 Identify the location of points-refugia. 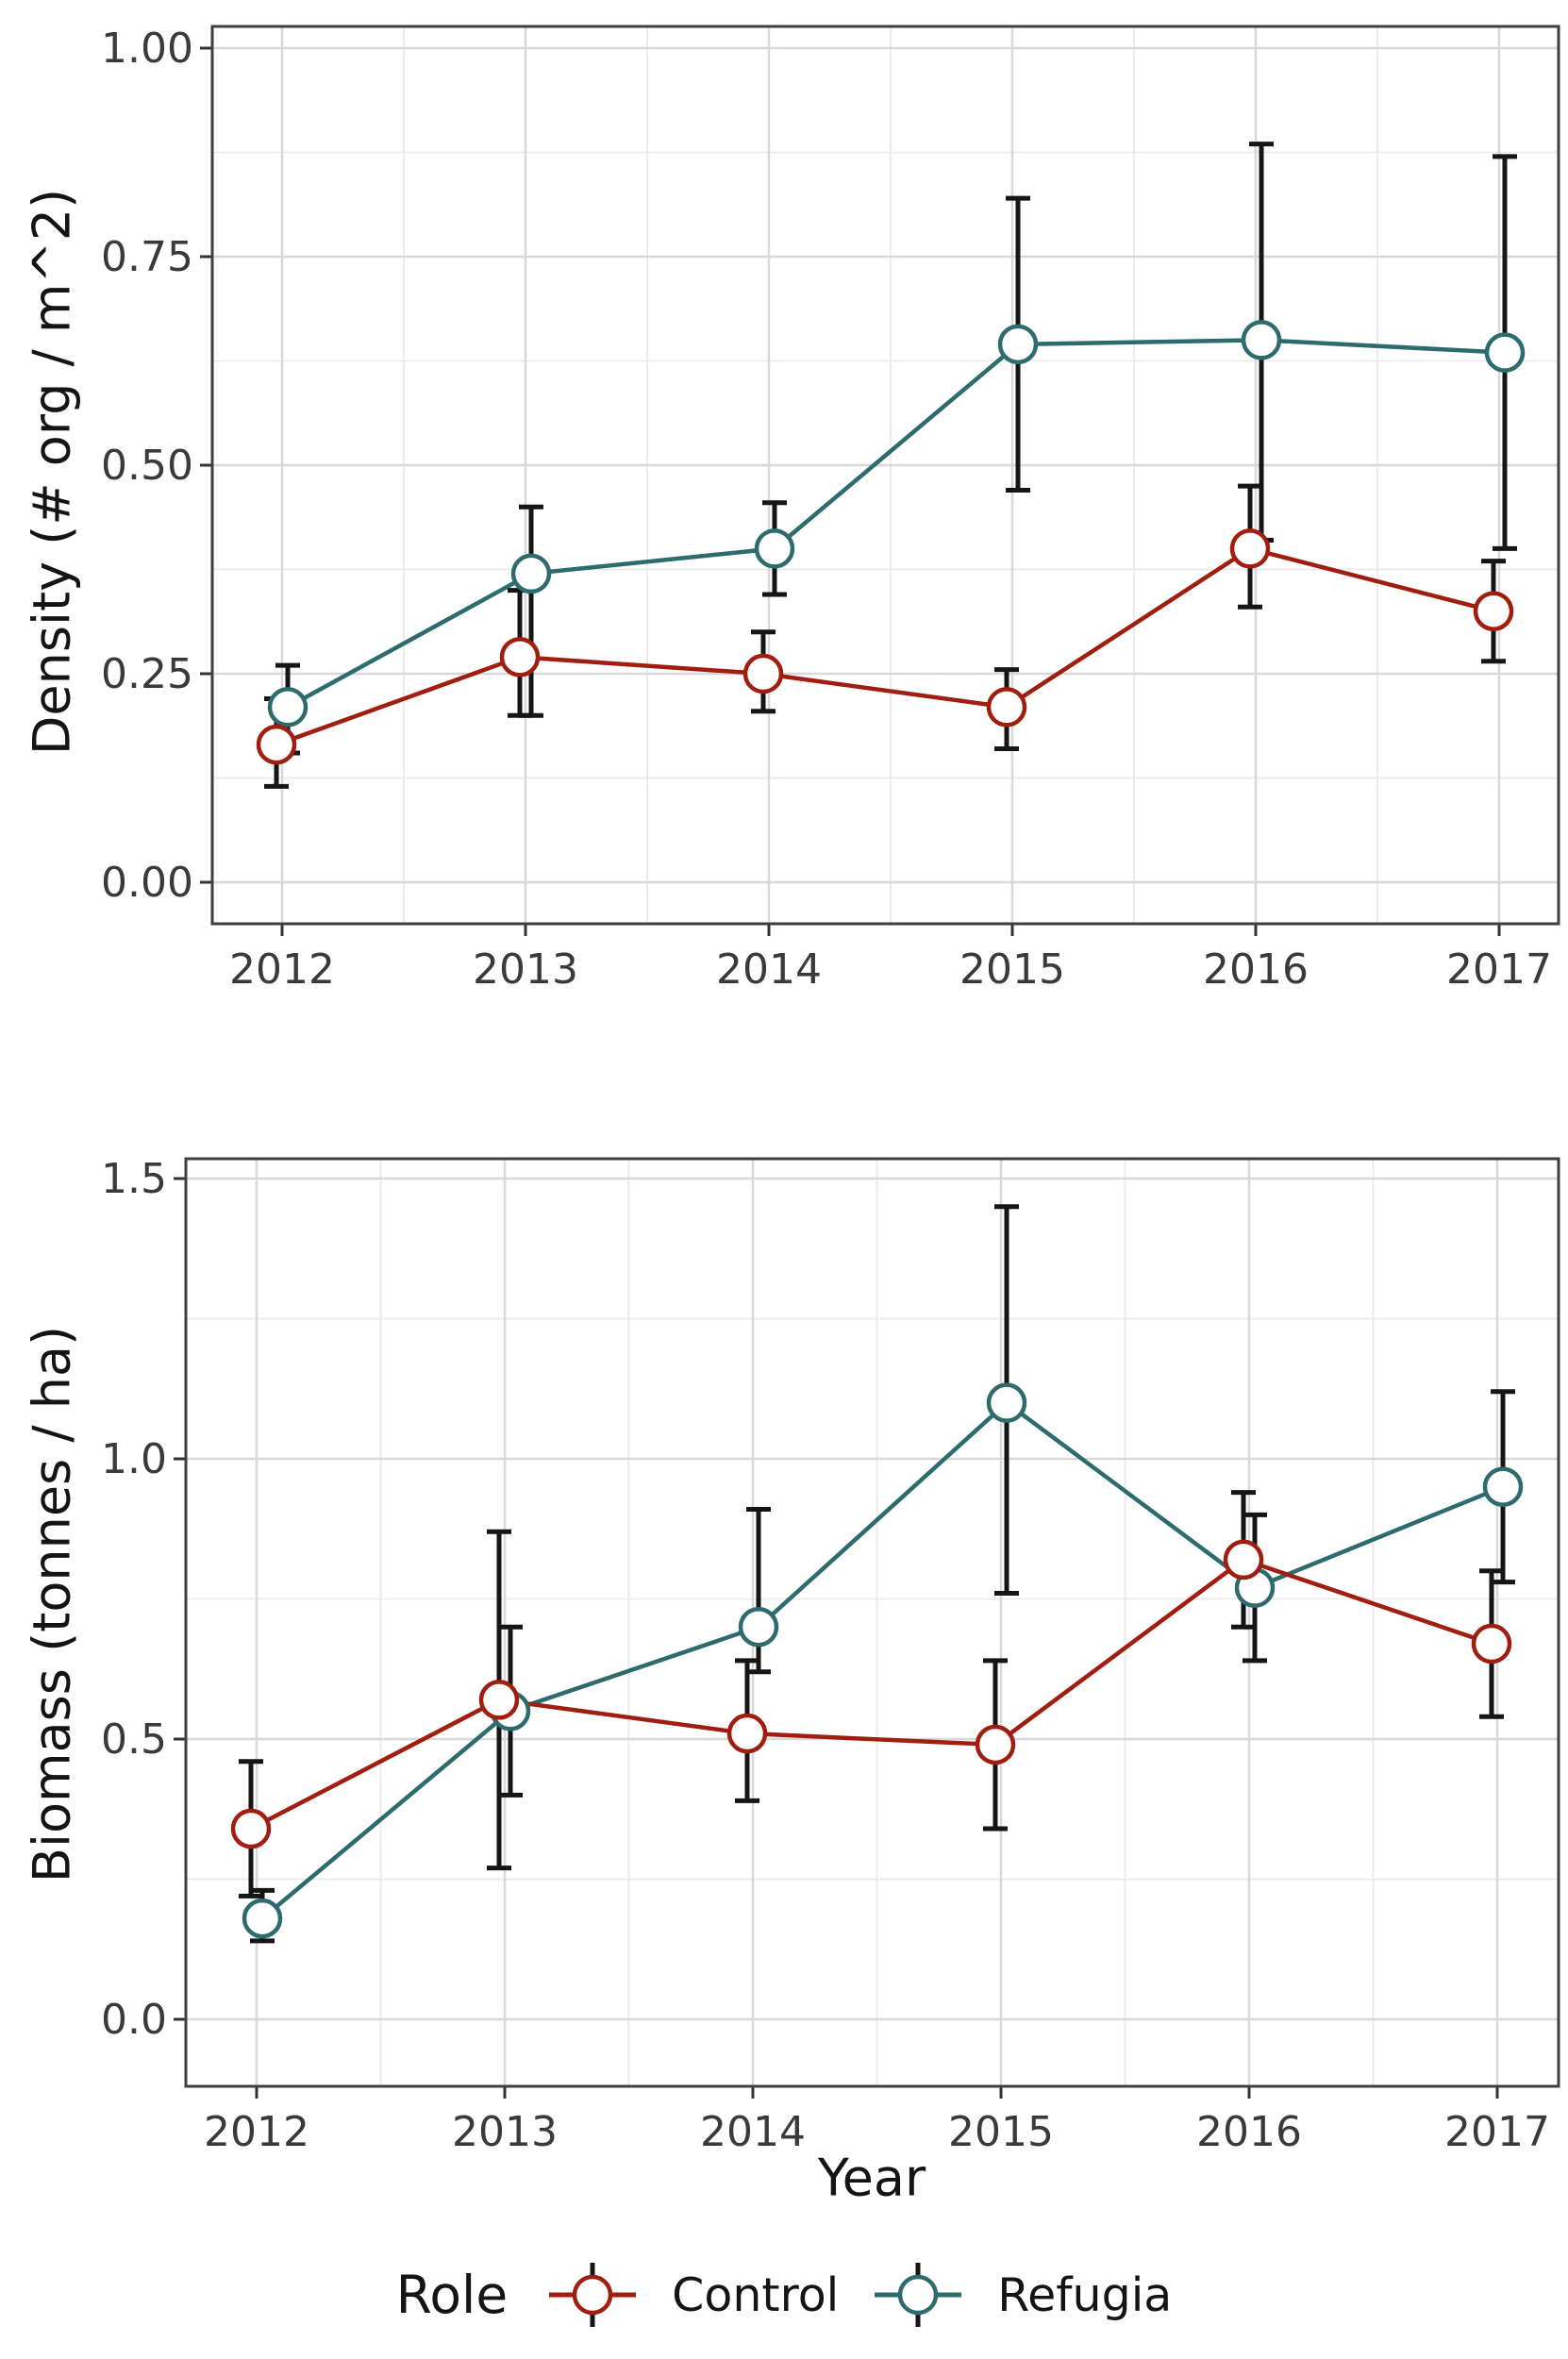
(896, 524).